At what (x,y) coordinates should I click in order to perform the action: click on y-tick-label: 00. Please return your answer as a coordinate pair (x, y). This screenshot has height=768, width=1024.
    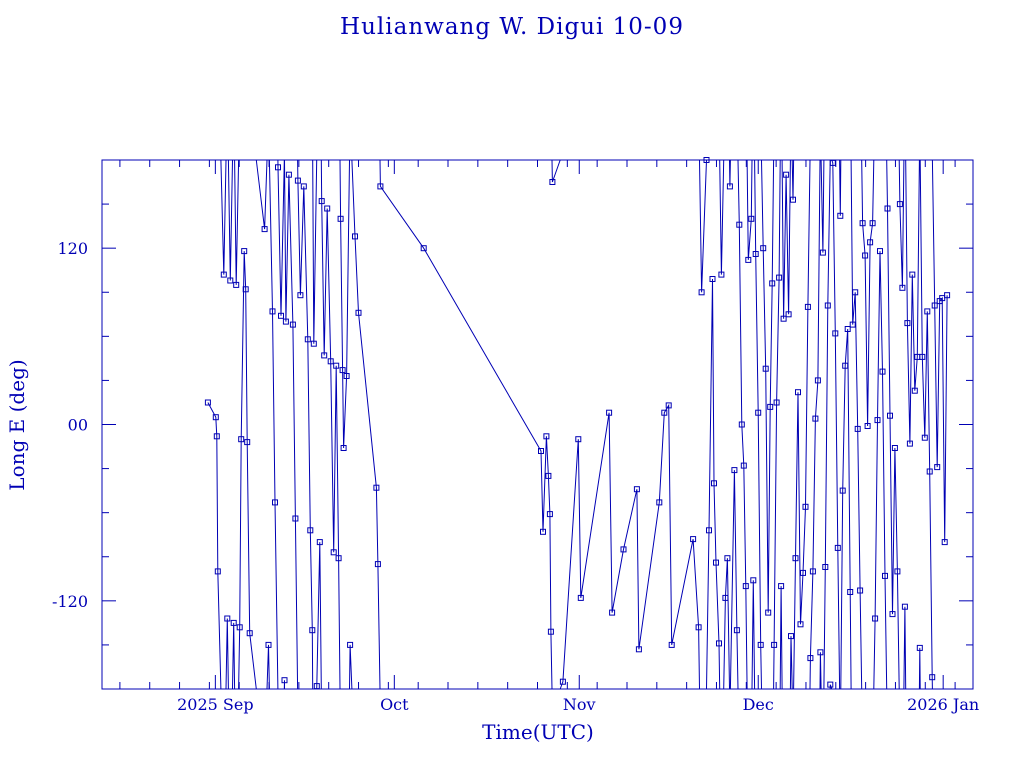
    Looking at the image, I should click on (78, 425).